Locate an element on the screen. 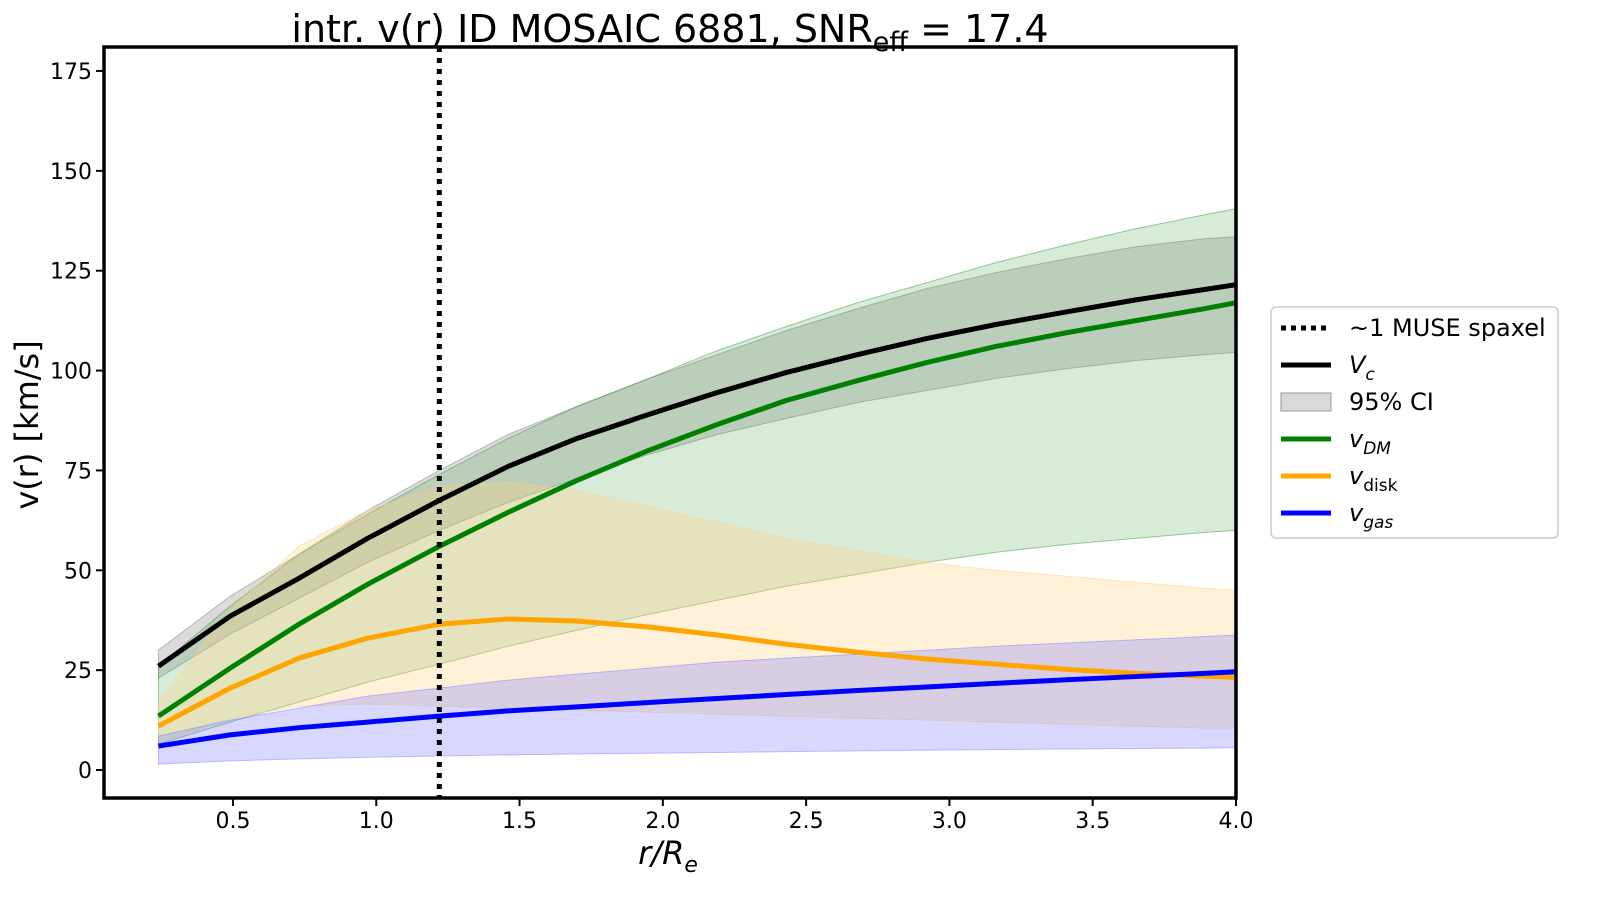  y-tick-label: 150 is located at coordinates (71, 172).